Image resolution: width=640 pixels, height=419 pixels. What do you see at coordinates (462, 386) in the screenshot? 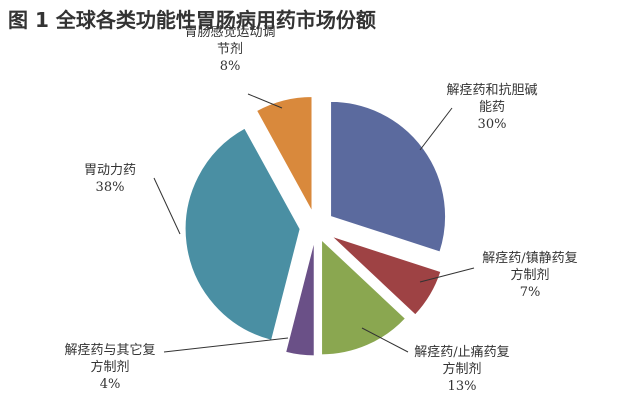
I see `slice-percent-label-3: 13%` at bounding box center [462, 386].